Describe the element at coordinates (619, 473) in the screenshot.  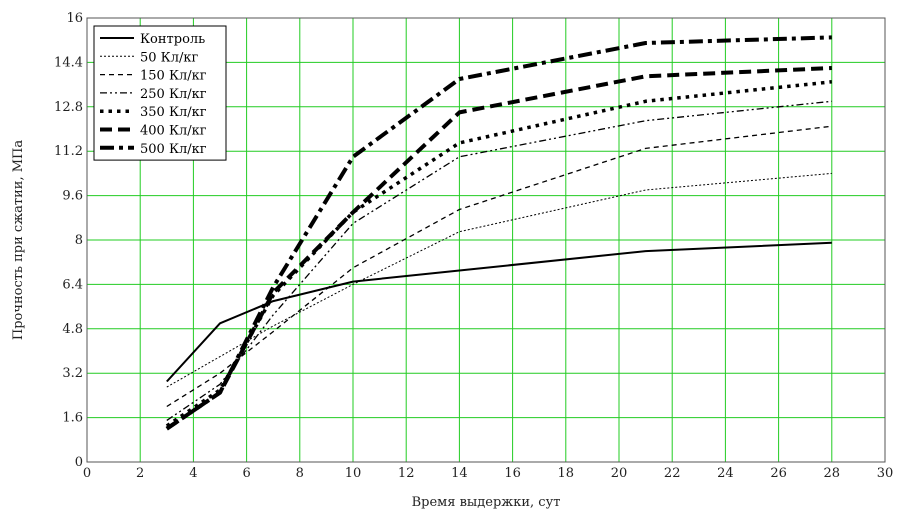
I see `x-tick-label: 20` at that location.